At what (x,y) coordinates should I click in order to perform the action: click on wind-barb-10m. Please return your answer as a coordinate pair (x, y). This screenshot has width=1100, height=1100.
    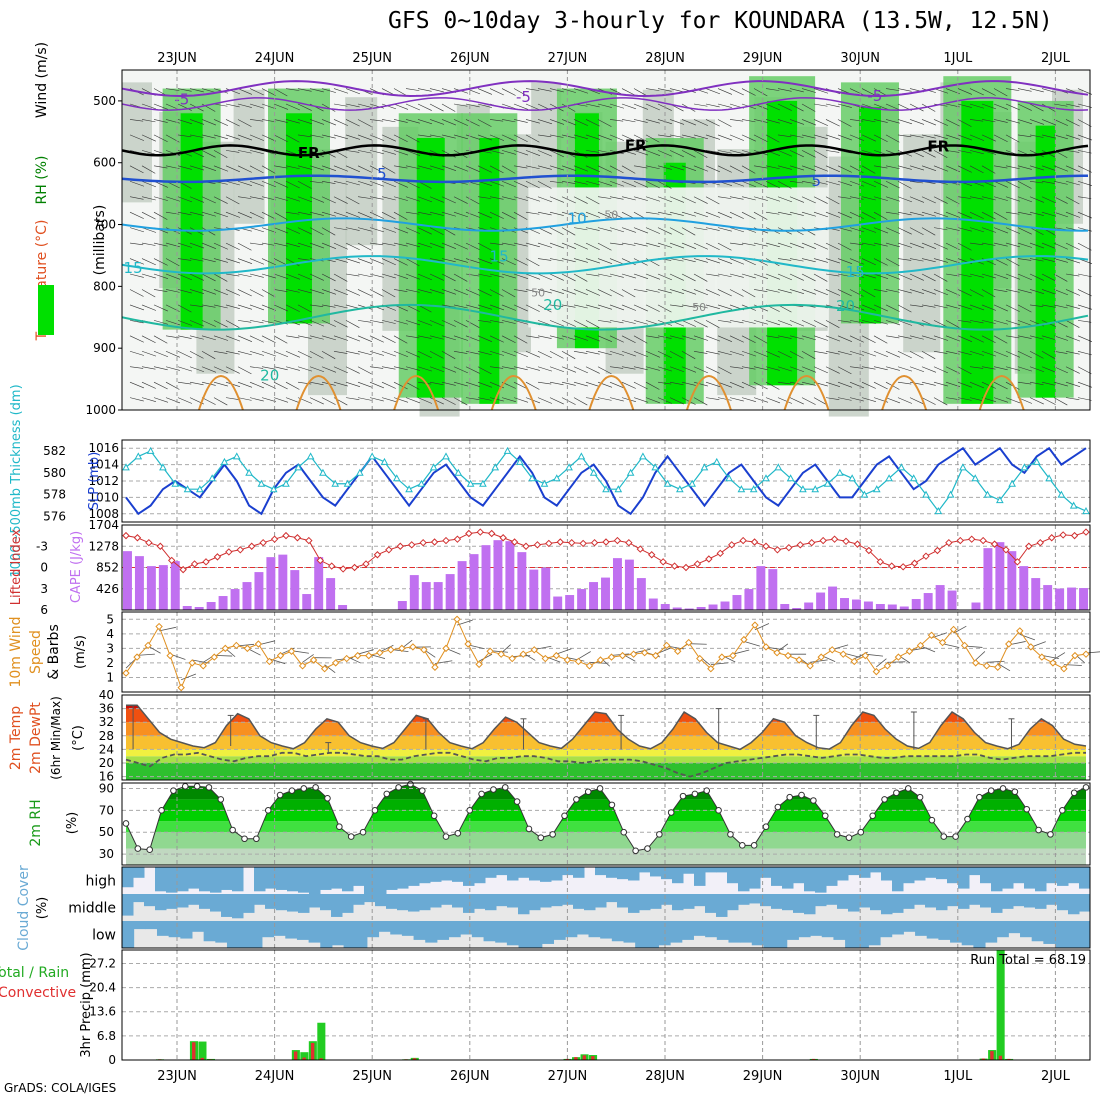
    Looking at the image, I should click on (751, 643).